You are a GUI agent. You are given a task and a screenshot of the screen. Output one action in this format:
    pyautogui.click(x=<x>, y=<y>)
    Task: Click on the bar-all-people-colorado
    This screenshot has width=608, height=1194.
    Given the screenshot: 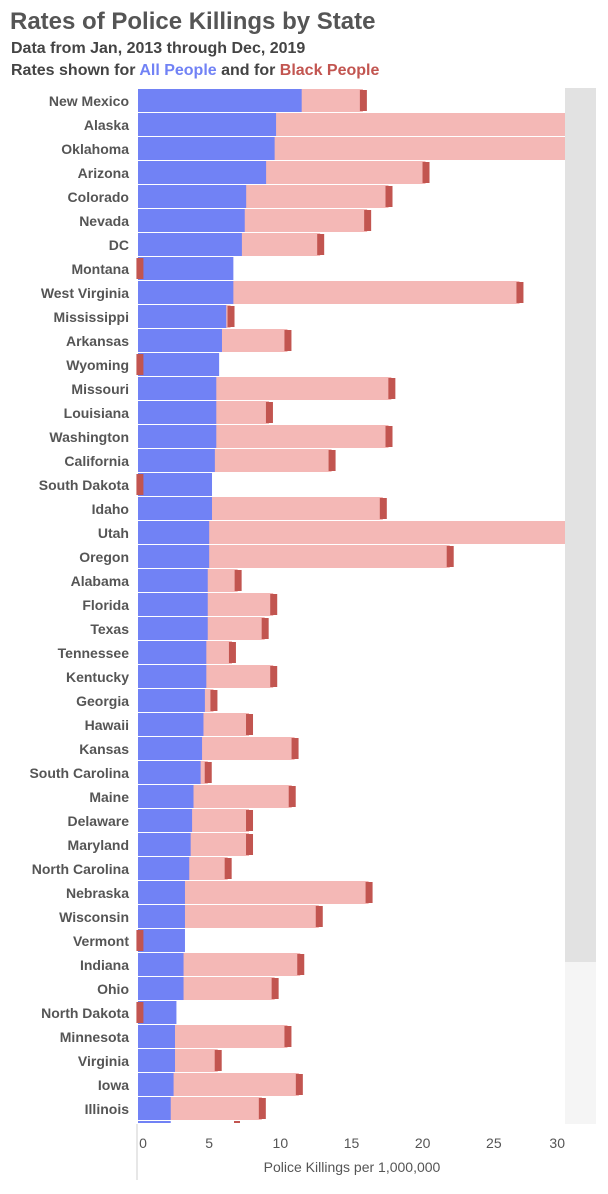 What is the action you would take?
    pyautogui.click(x=192, y=196)
    